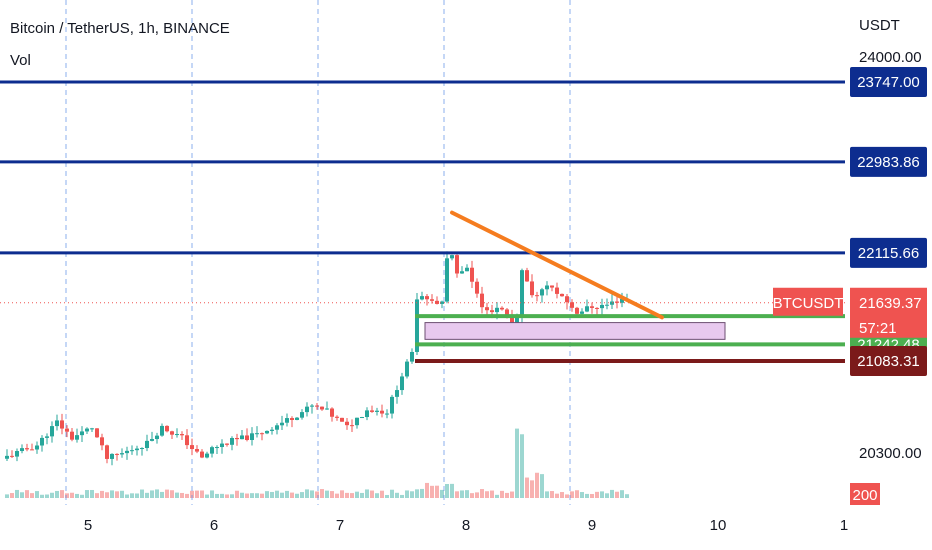  I want to click on descending-trendline, so click(557, 265).